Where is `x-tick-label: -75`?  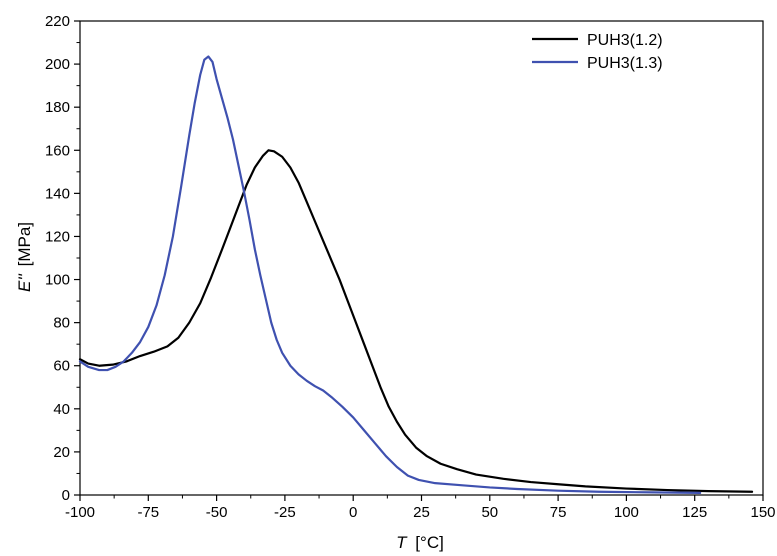
x-tick-label: -75 is located at coordinates (148, 512).